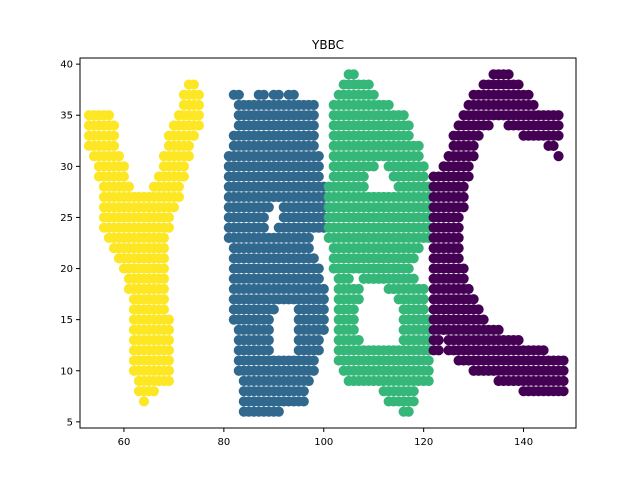 This screenshot has height=480, width=640. I want to click on y-tick-label: 5, so click(70, 422).